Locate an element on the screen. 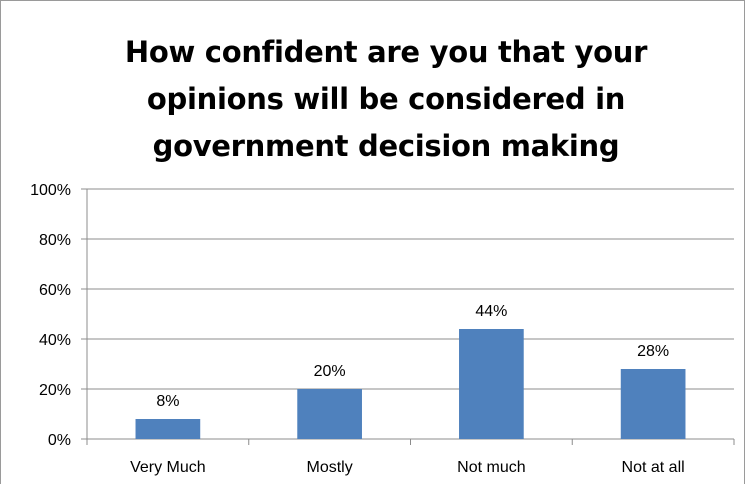 The image size is (745, 486). data-label: 44% is located at coordinates (491, 311).